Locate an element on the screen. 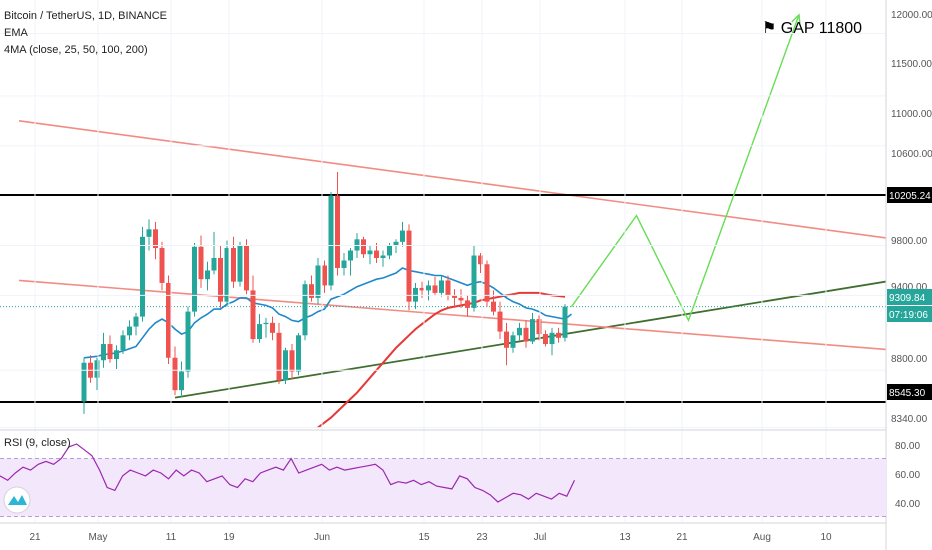 The width and height of the screenshot is (932, 550). trendline-channel-bottom is located at coordinates (452, 315).